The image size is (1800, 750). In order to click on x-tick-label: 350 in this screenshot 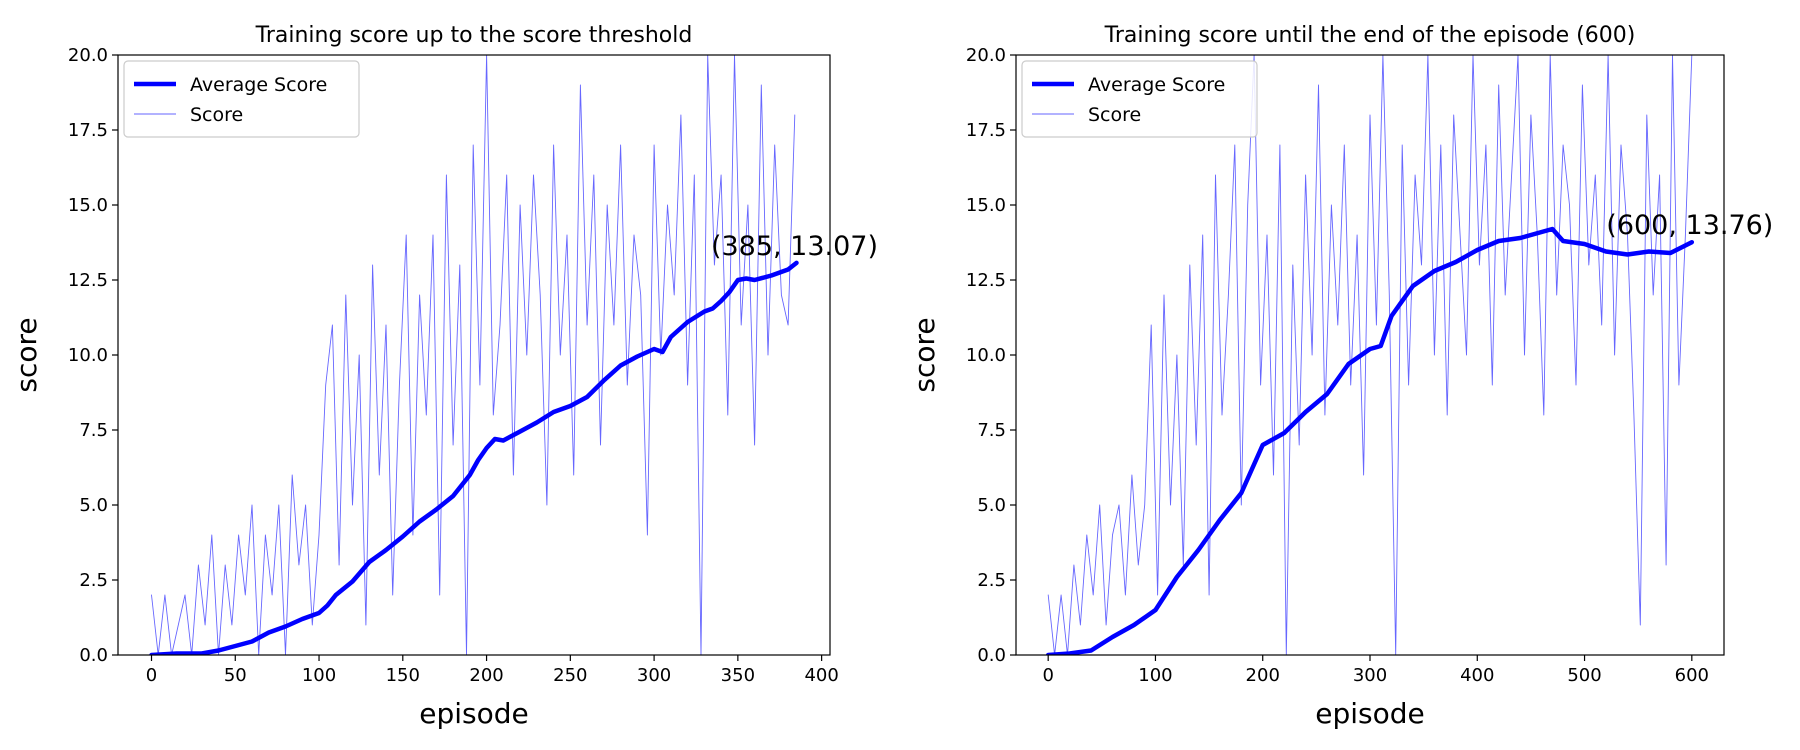, I will do `click(738, 675)`.